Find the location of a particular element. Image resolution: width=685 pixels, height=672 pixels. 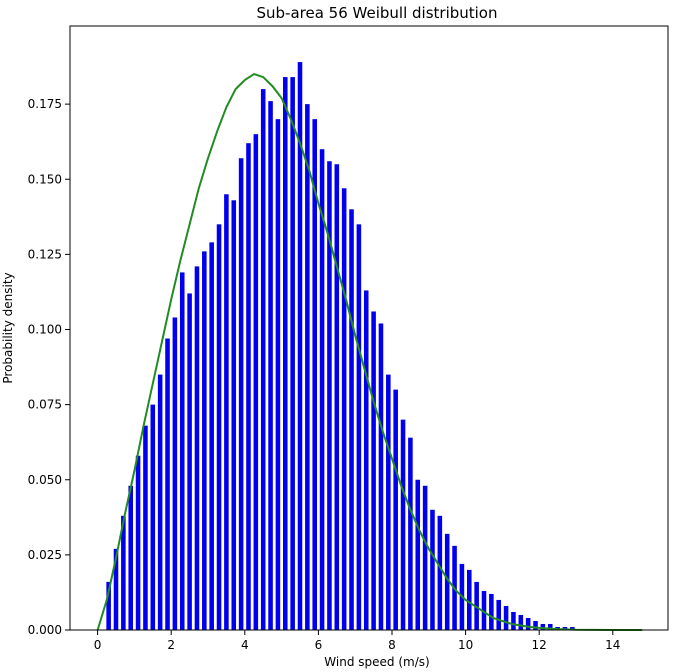

x-tick-label: 14 is located at coordinates (612, 645).